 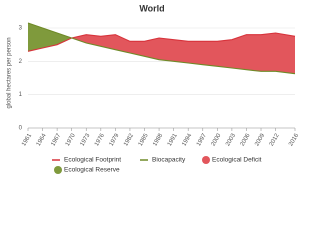 What do you see at coordinates (27, 139) in the screenshot?
I see `x-tick-label: 1961` at bounding box center [27, 139].